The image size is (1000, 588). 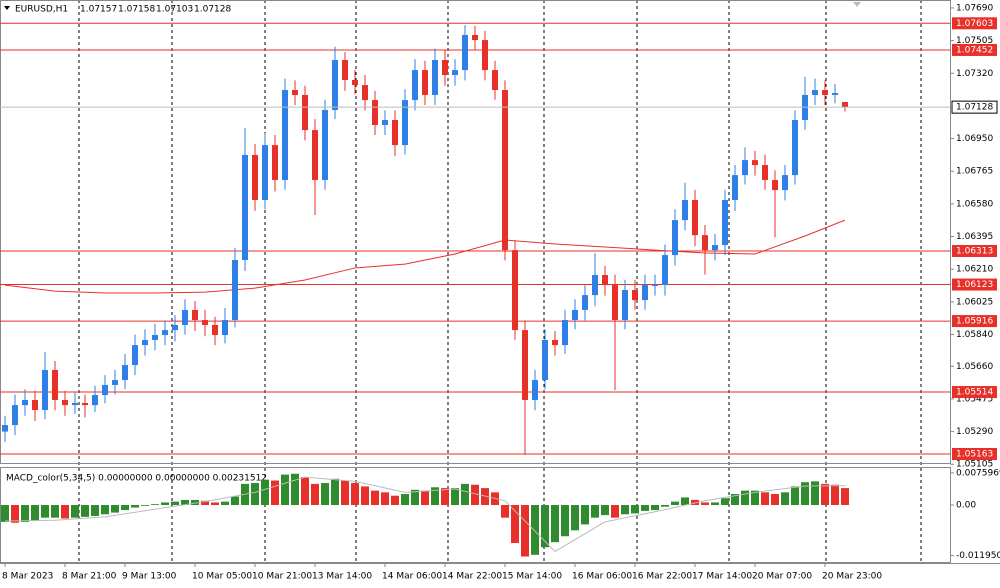 I want to click on current-price-box, so click(x=974, y=107).